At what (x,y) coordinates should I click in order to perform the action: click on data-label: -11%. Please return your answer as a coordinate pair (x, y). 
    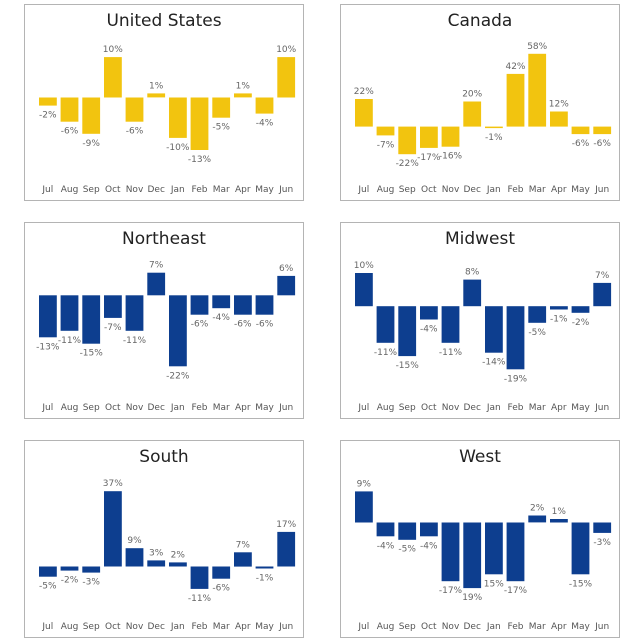
    Looking at the image, I should click on (451, 353).